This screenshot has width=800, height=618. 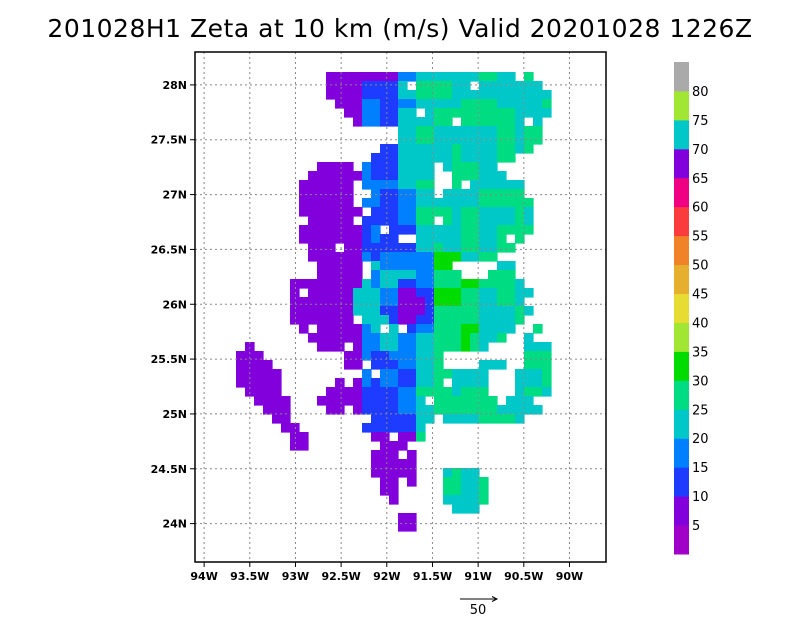 I want to click on latitude-axis: 24N 24.5N 25N 25.5N 26N 26.5N 27N 27.5N 28N, so click(x=173, y=305).